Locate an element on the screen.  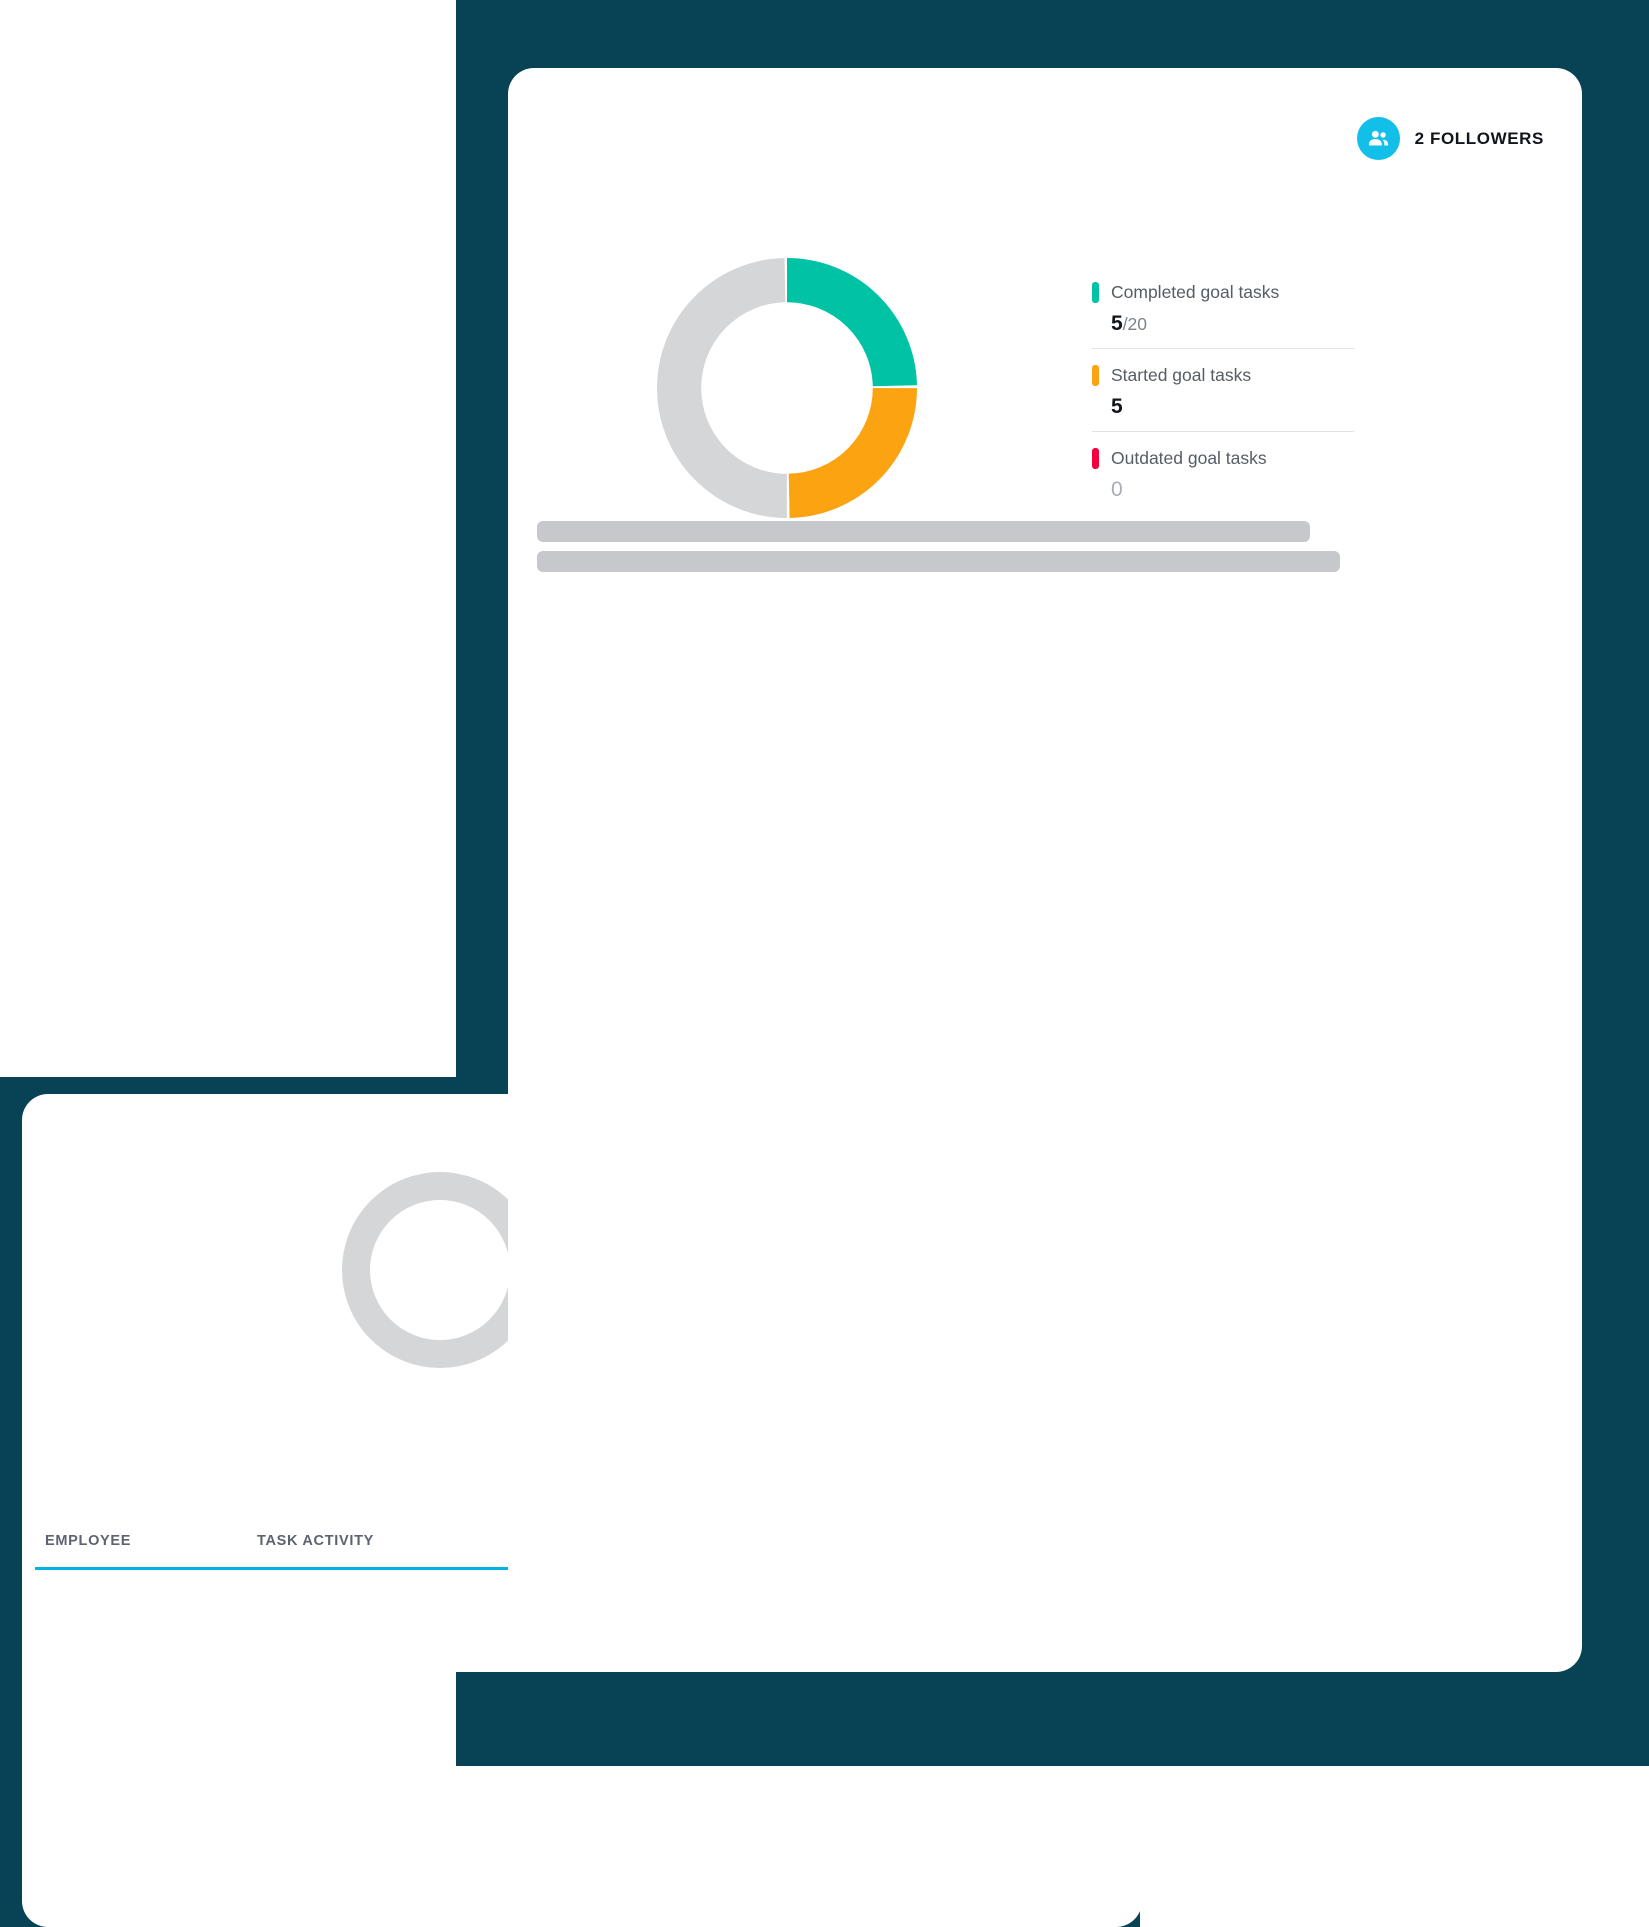
legend-item-1: Started goal tasks 5 is located at coordinates (1223, 390).